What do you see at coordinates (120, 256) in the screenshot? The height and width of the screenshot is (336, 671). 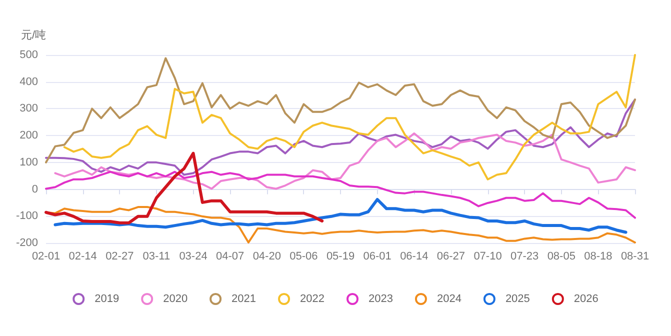 I see `x-tick-label: 02-27` at bounding box center [120, 256].